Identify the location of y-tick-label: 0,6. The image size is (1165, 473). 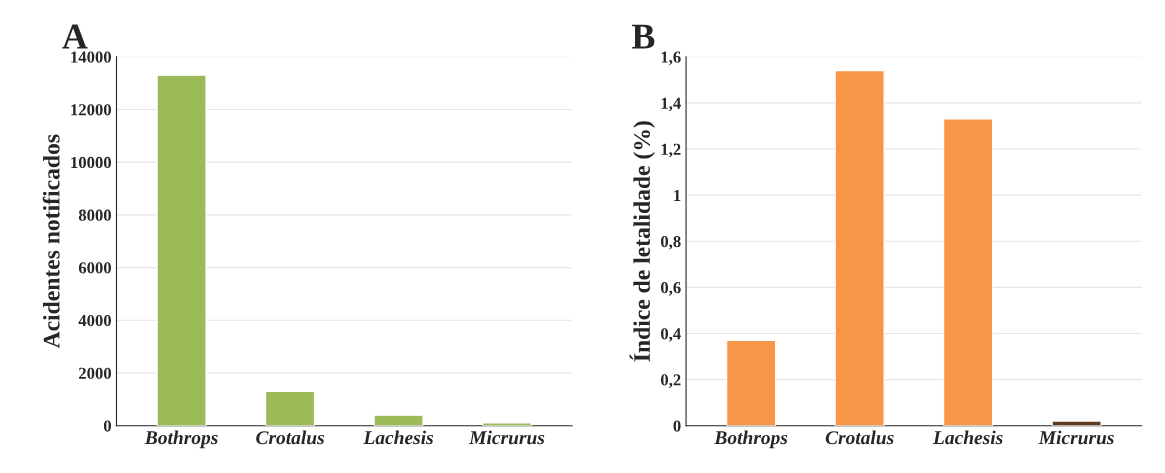
(671, 289).